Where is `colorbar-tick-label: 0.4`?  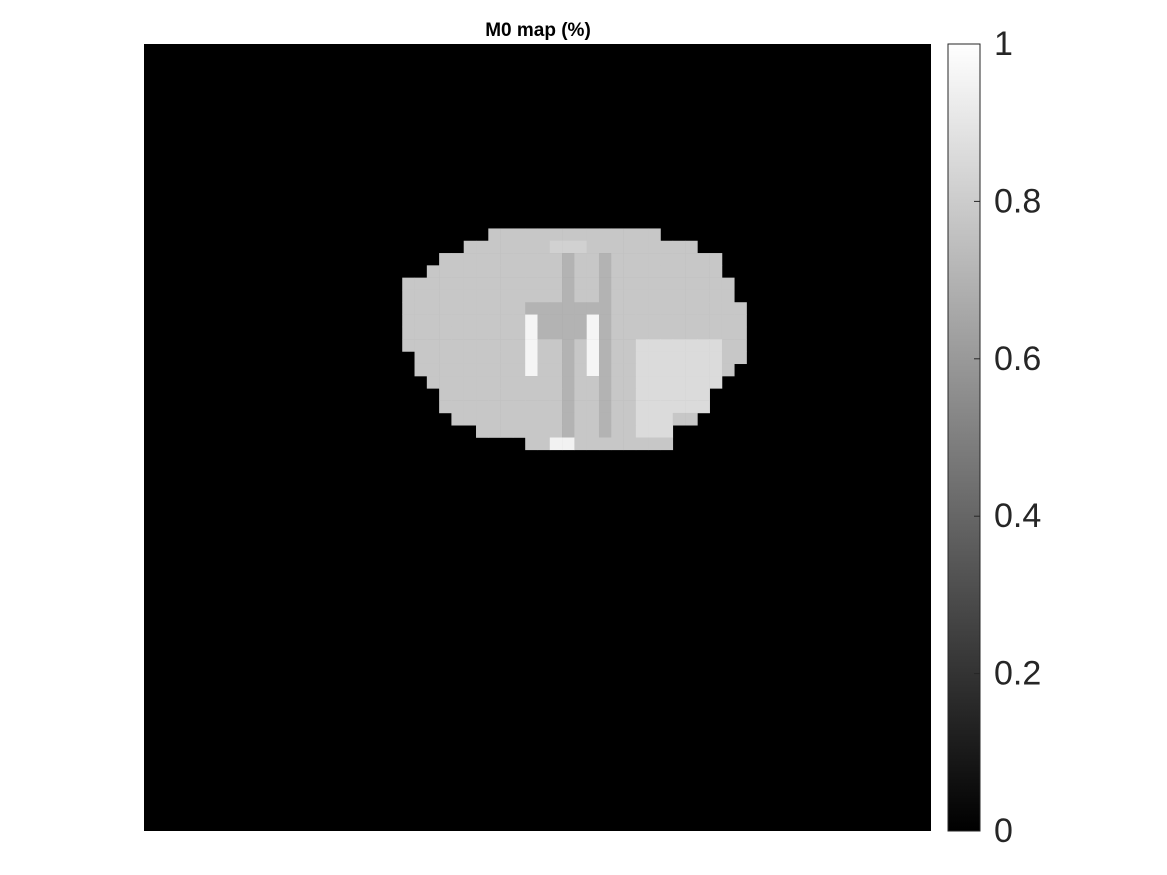 colorbar-tick-label: 0.4 is located at coordinates (1017, 516).